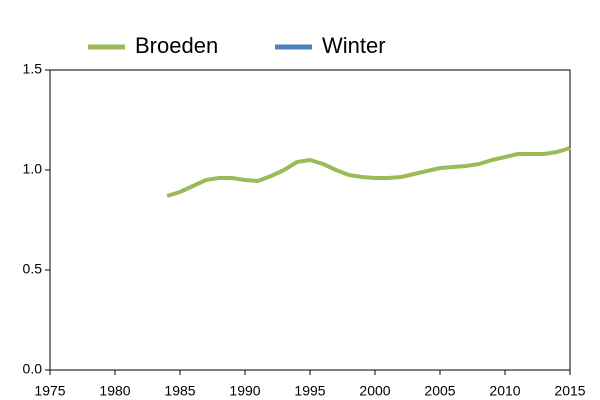  Describe the element at coordinates (244, 391) in the screenshot. I see `x-tick-label: 1990` at that location.